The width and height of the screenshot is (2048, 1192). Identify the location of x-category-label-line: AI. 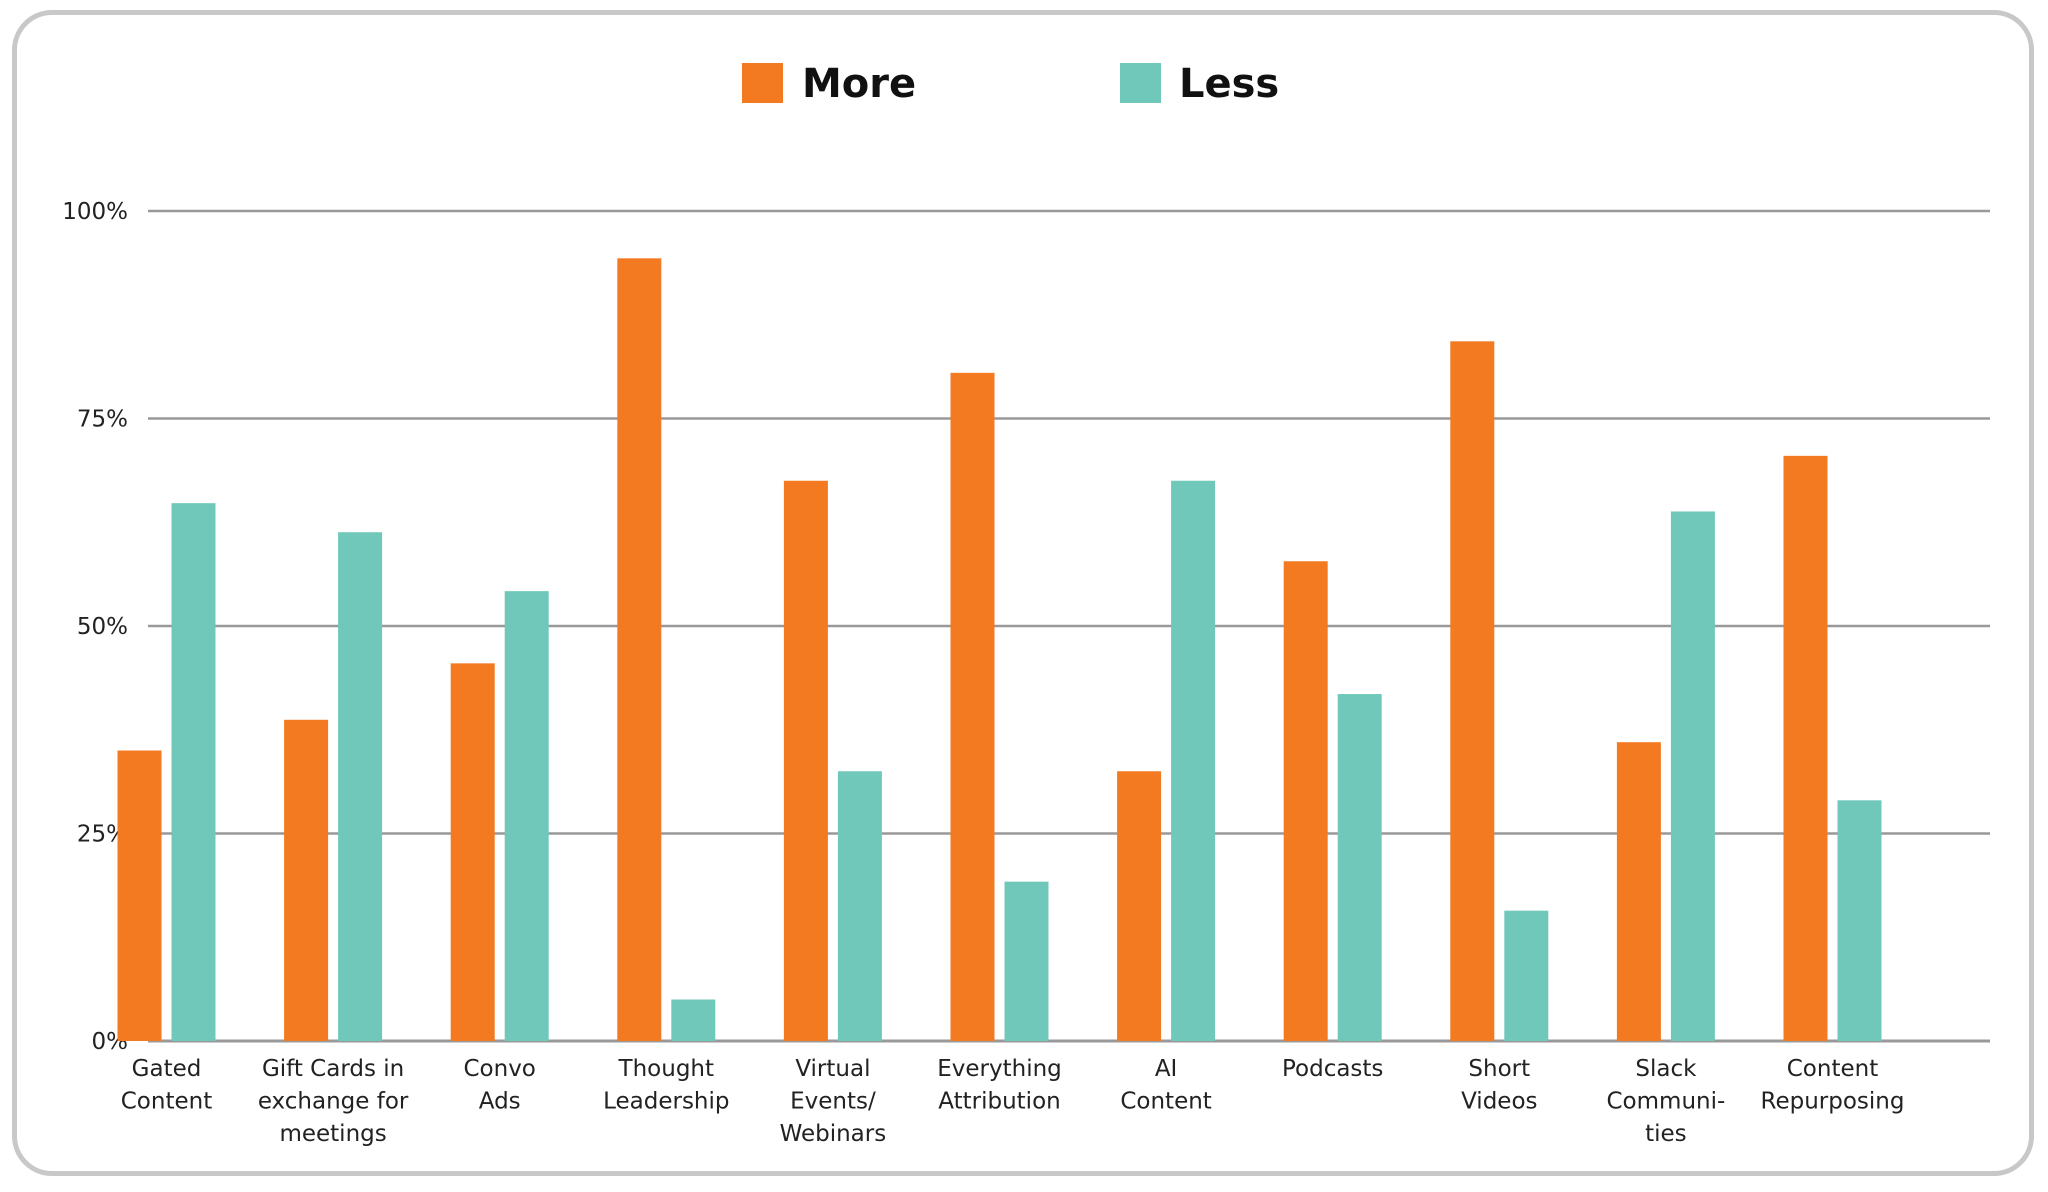
(1166, 1069).